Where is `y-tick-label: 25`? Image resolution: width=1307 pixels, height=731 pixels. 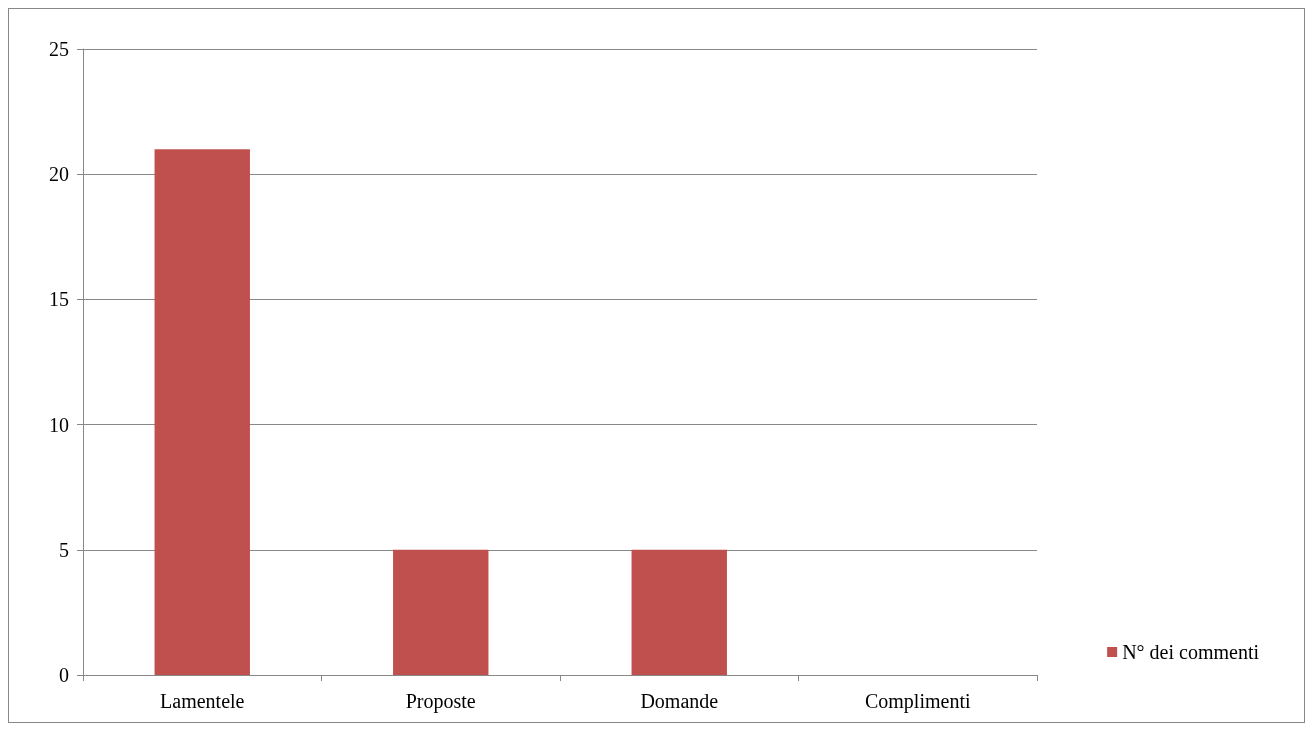
y-tick-label: 25 is located at coordinates (59, 49).